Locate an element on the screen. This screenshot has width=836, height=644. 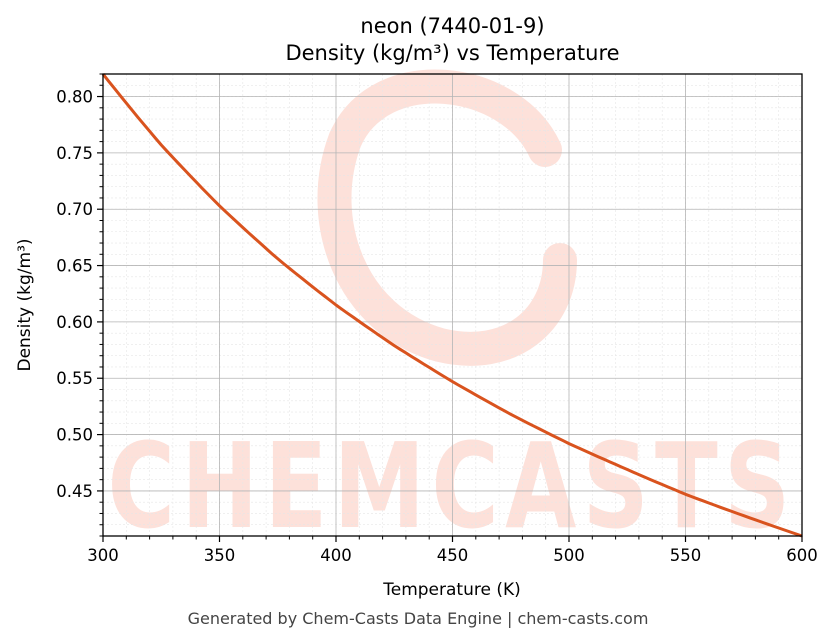
y-tick-label: 0.50 is located at coordinates (74, 435).